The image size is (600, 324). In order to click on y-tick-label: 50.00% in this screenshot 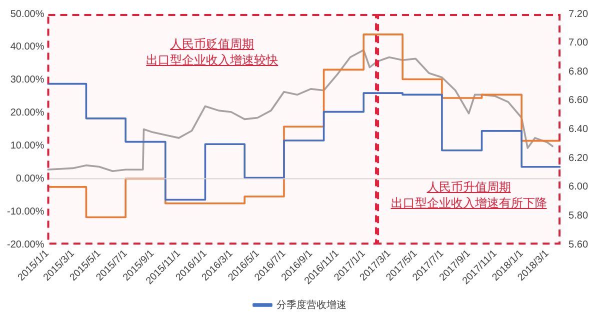, I will do `click(27, 14)`.